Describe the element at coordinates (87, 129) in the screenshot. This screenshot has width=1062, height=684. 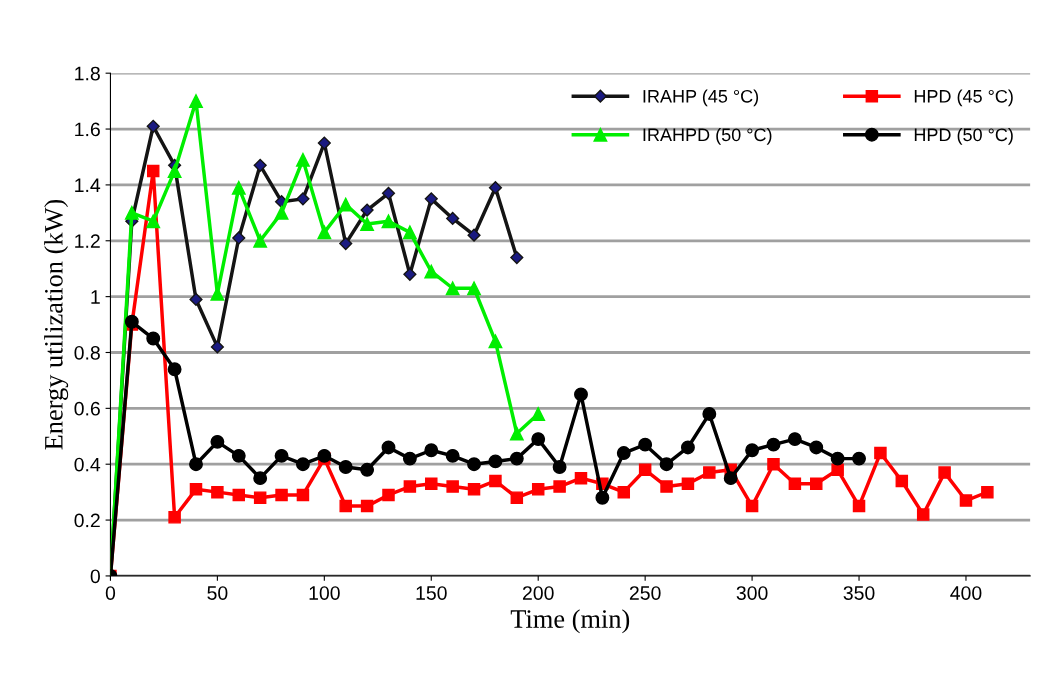
I see `y-tick-label: 1.6` at that location.